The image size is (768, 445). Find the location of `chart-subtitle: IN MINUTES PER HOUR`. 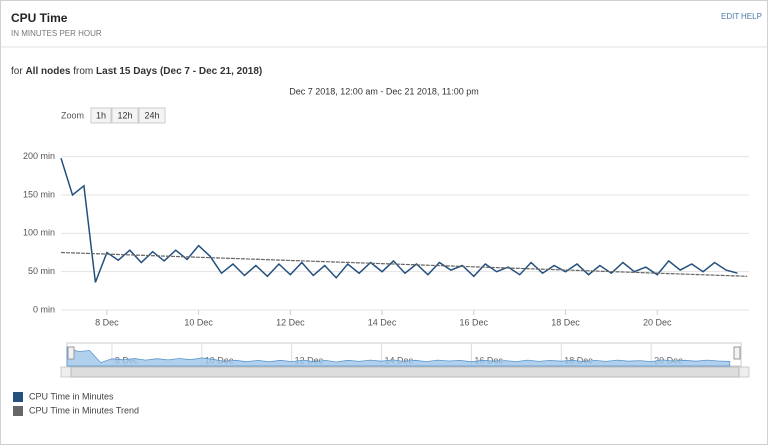

chart-subtitle: IN MINUTES PER HOUR is located at coordinates (56, 33).